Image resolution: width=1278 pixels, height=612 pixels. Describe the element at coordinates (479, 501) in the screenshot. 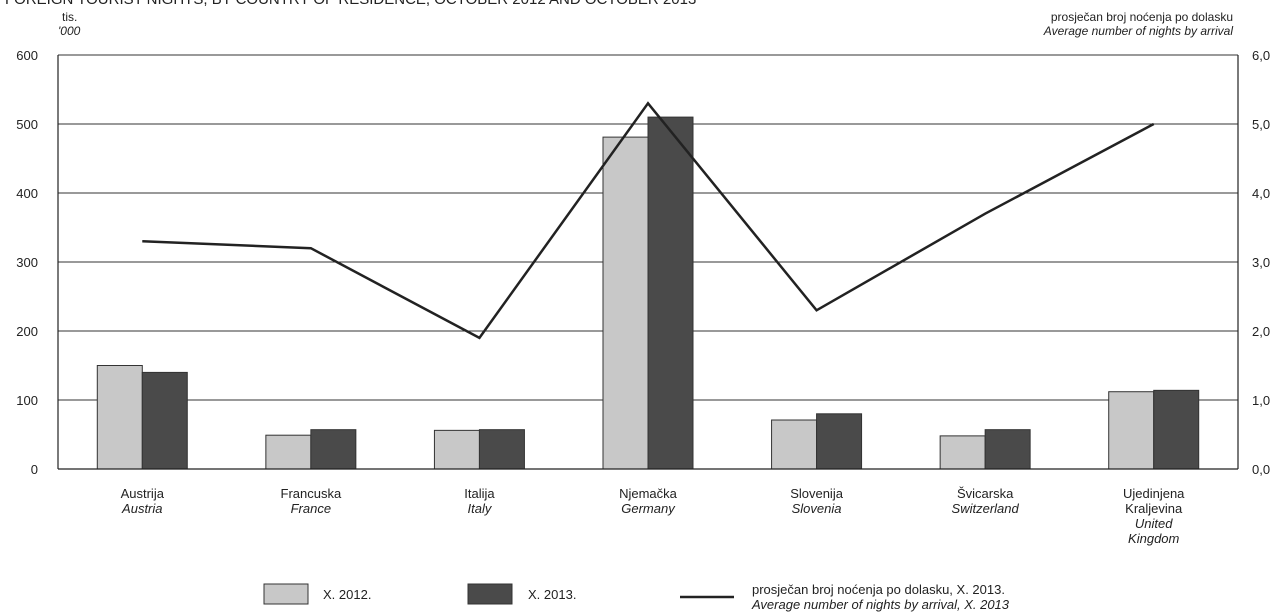

I see `category-label: Italija Italy` at that location.